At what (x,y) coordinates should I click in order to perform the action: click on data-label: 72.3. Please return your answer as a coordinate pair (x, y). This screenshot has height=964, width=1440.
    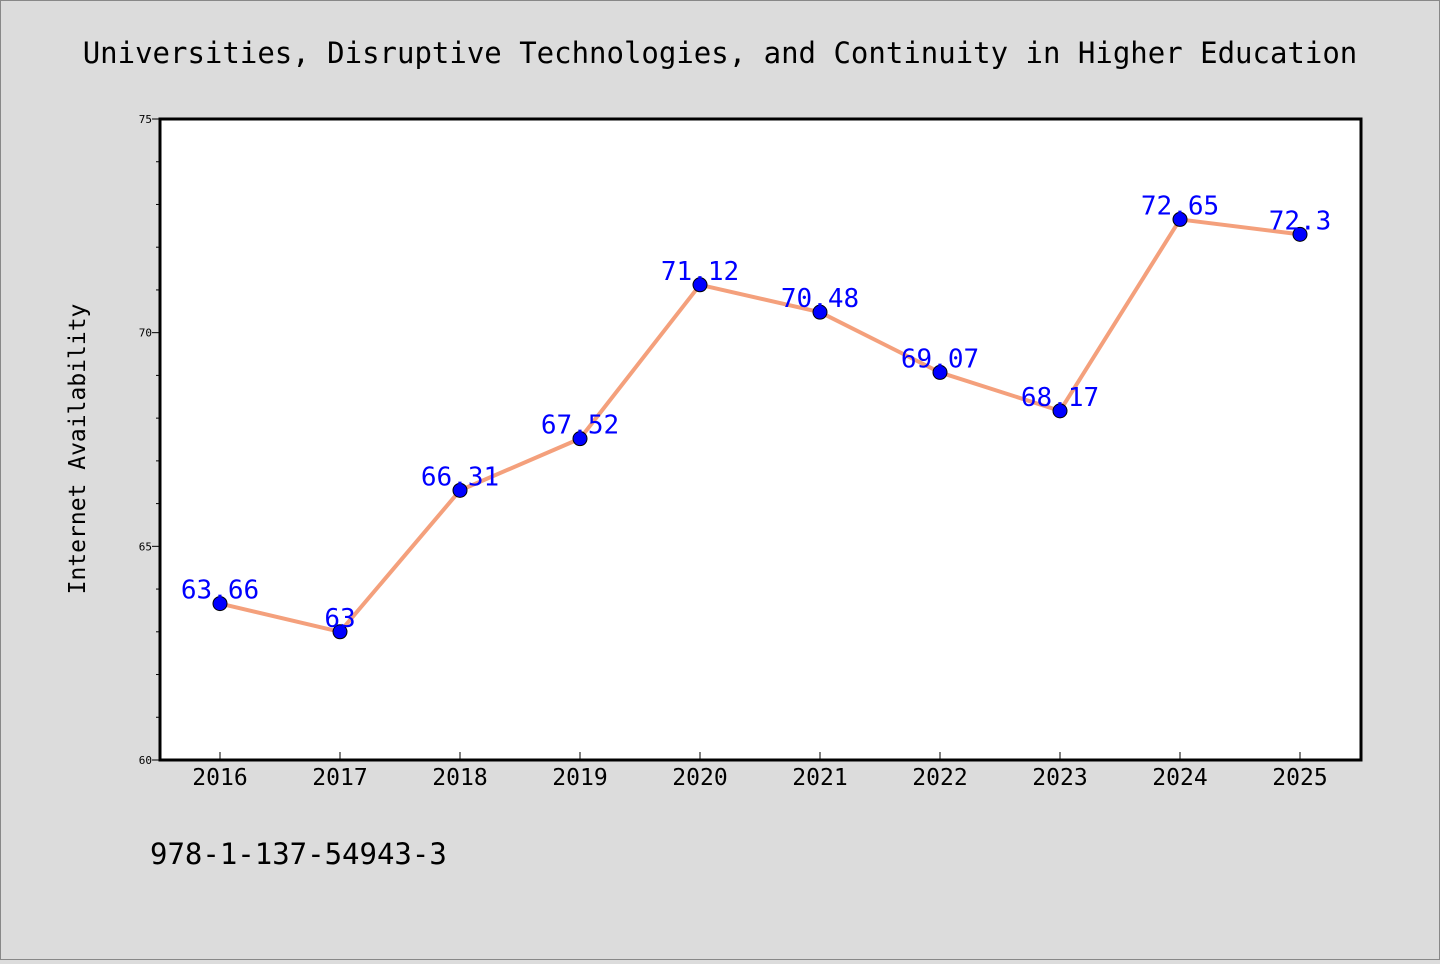
    Looking at the image, I should click on (1300, 221).